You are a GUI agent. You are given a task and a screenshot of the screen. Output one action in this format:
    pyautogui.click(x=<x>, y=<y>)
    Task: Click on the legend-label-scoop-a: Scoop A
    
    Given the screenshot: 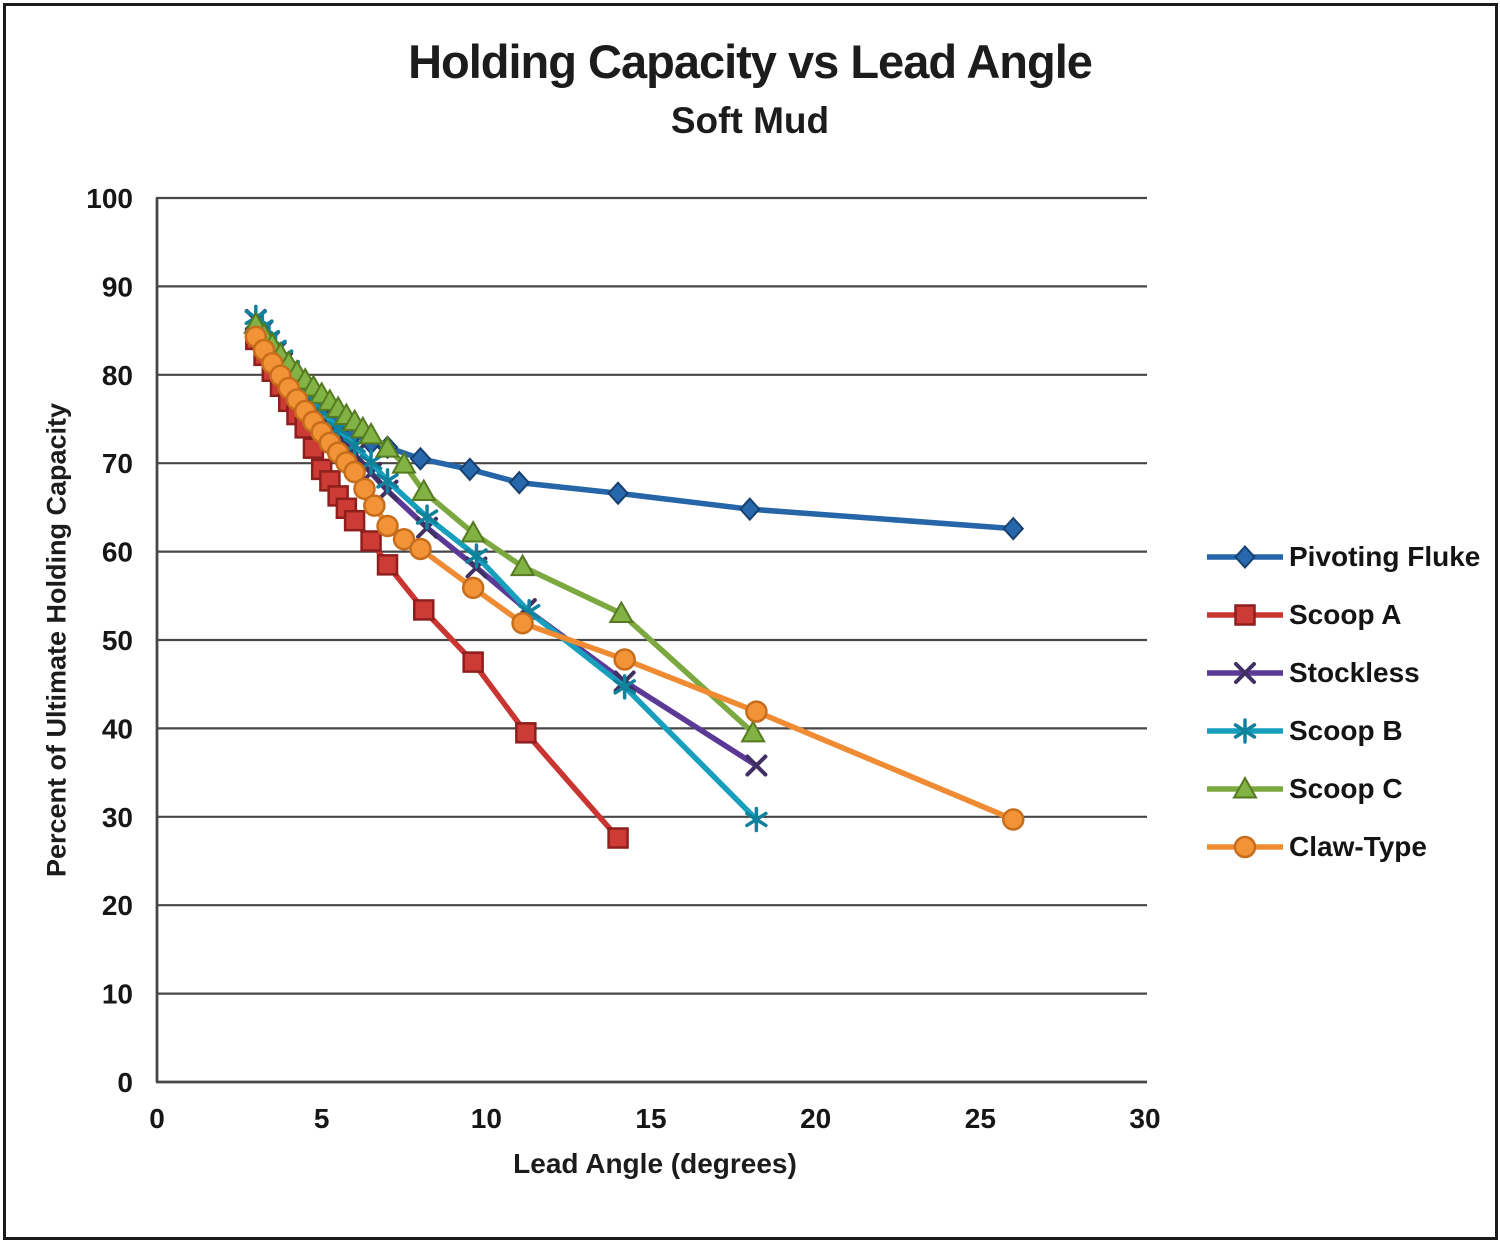 What is the action you would take?
    pyautogui.click(x=1345, y=614)
    